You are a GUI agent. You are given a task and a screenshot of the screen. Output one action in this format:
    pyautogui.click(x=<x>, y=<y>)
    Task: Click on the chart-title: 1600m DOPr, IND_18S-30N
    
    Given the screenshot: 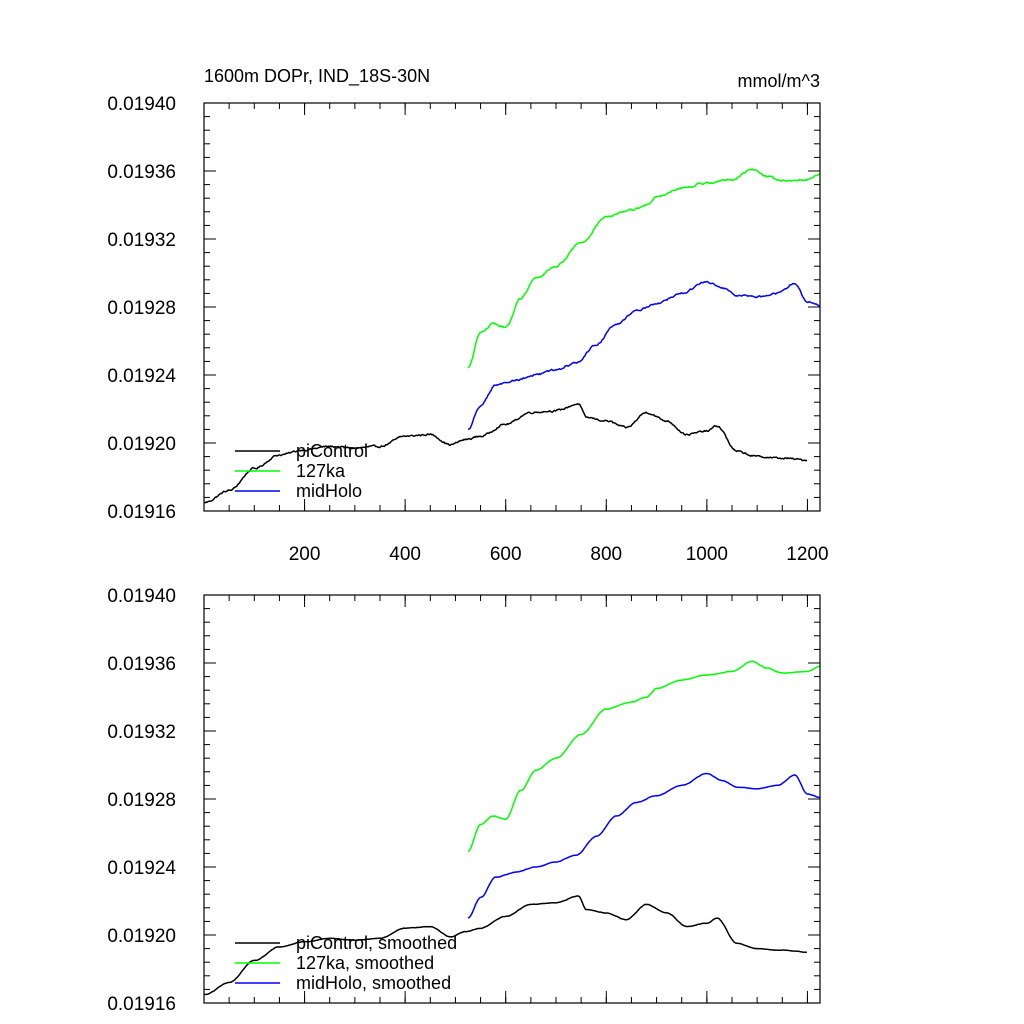 What is the action you would take?
    pyautogui.click(x=317, y=76)
    